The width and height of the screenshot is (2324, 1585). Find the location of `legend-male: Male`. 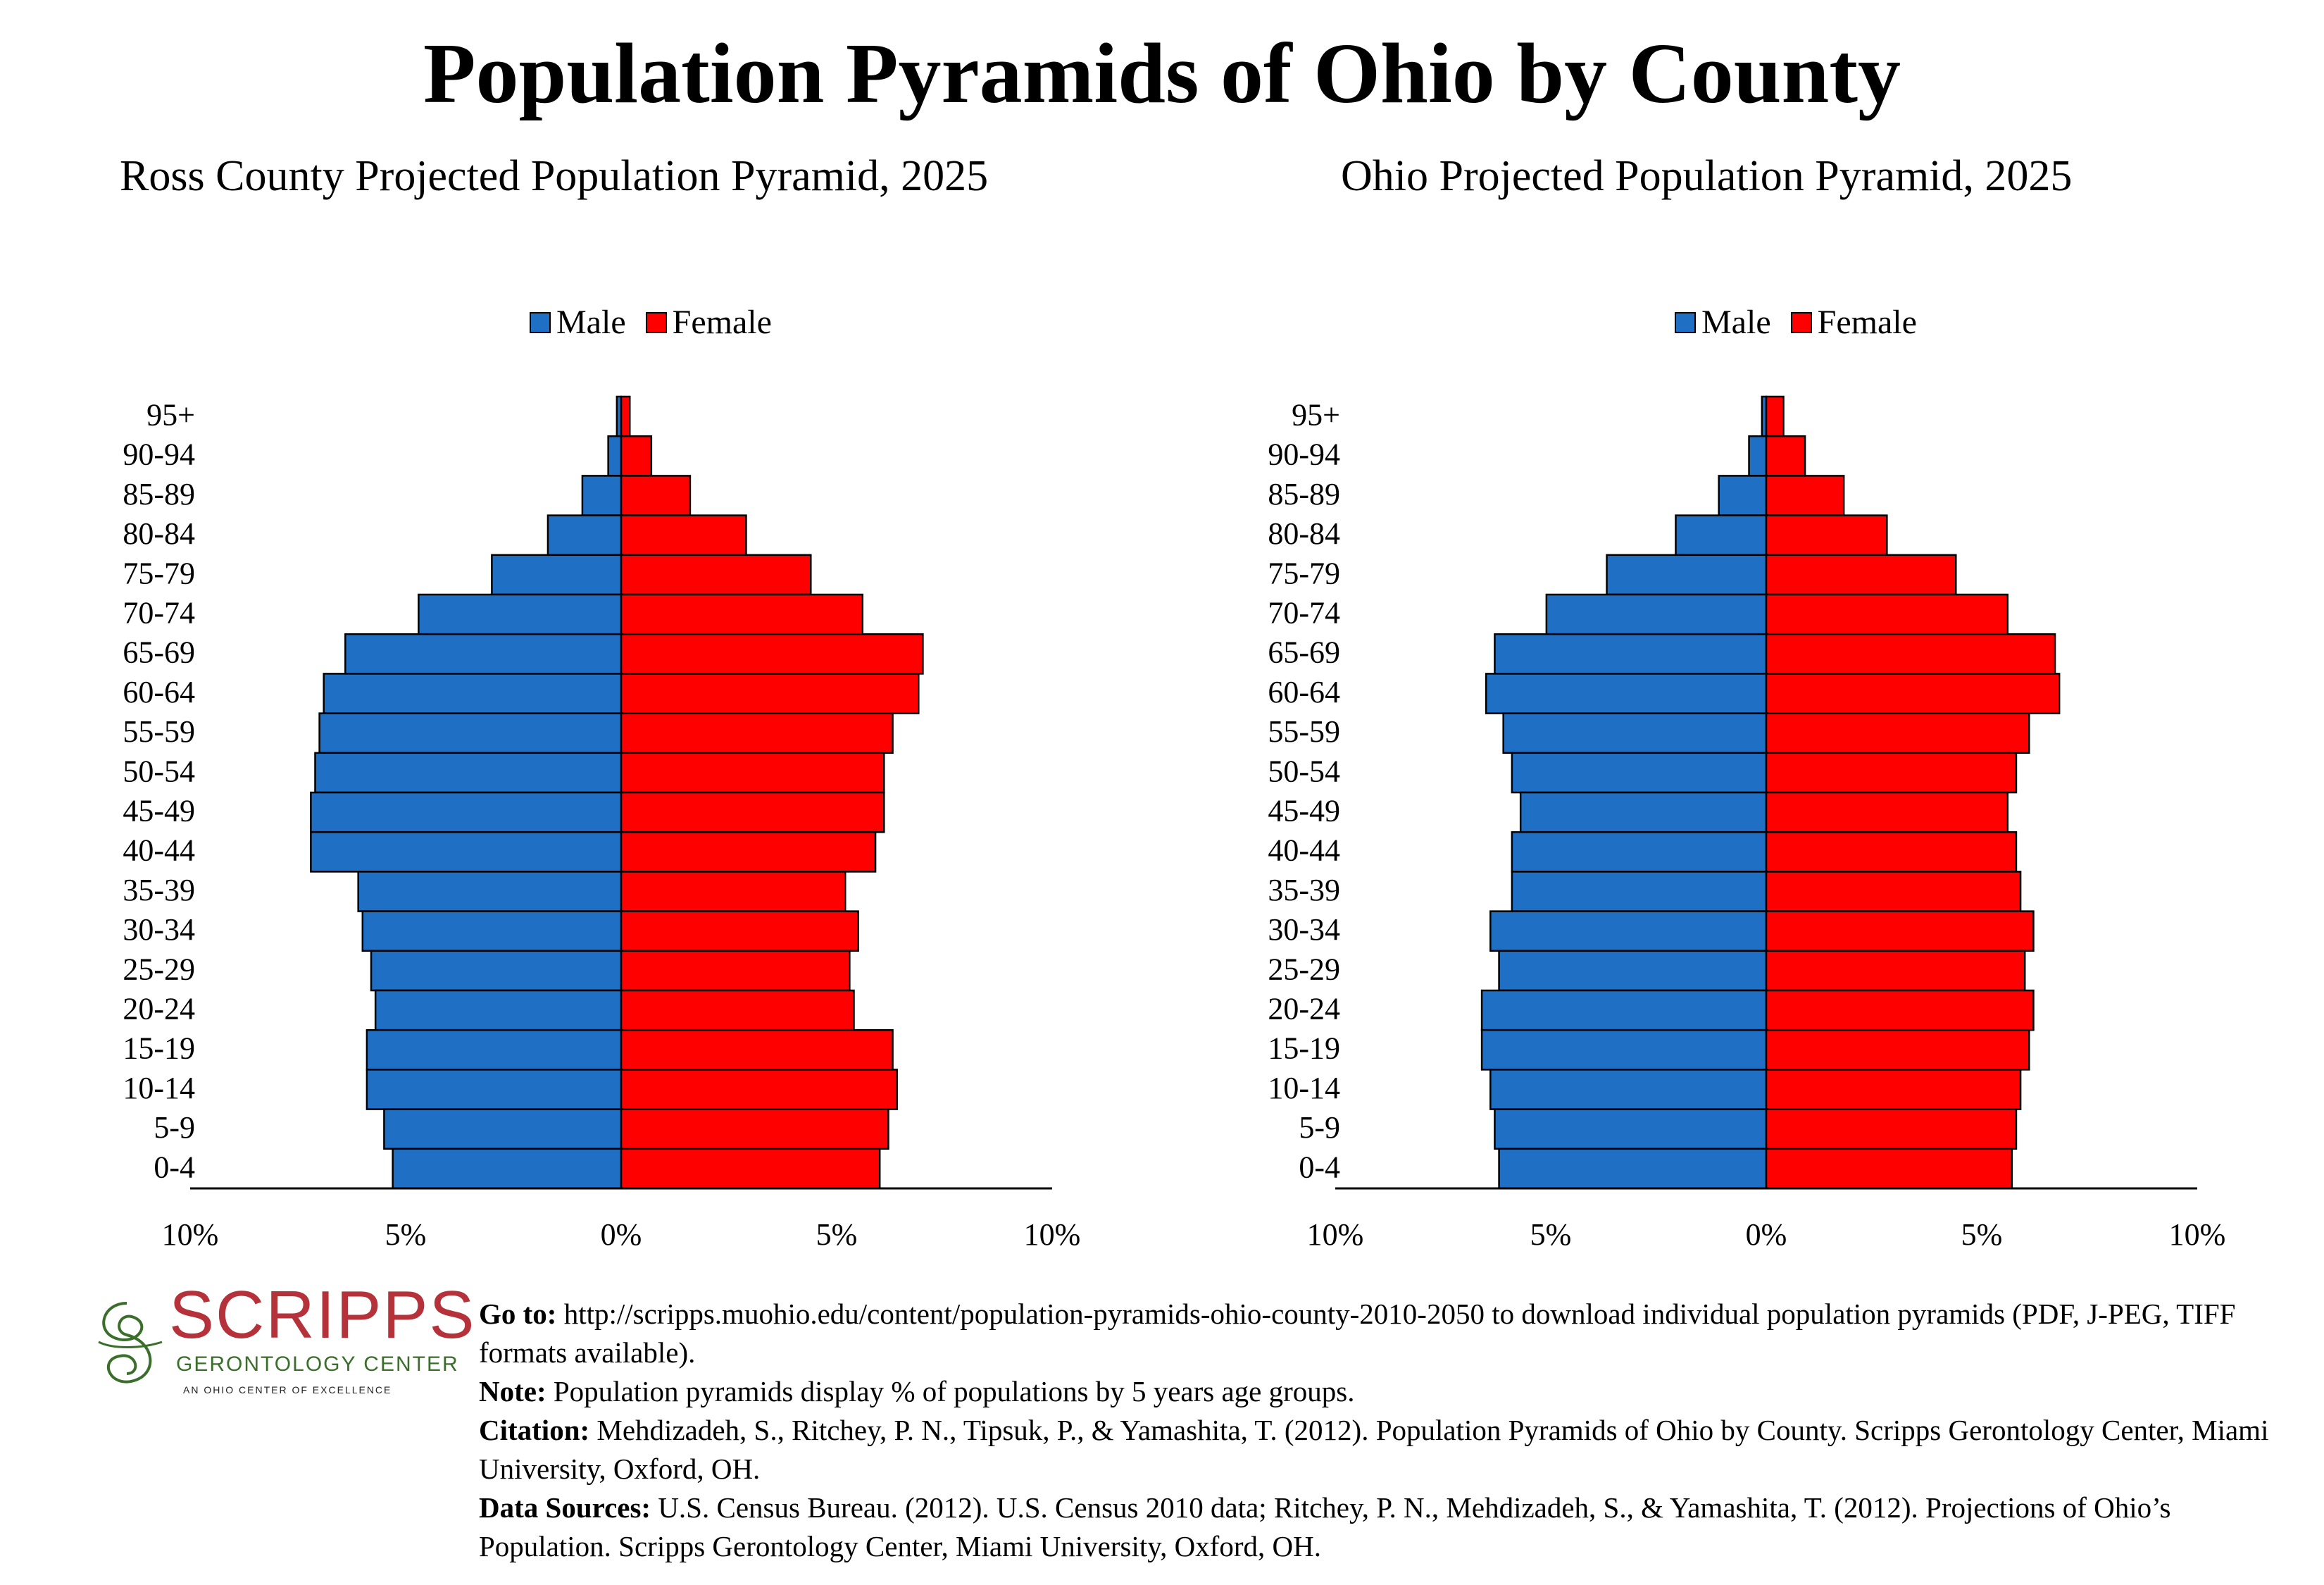

legend-male: Male is located at coordinates (578, 323).